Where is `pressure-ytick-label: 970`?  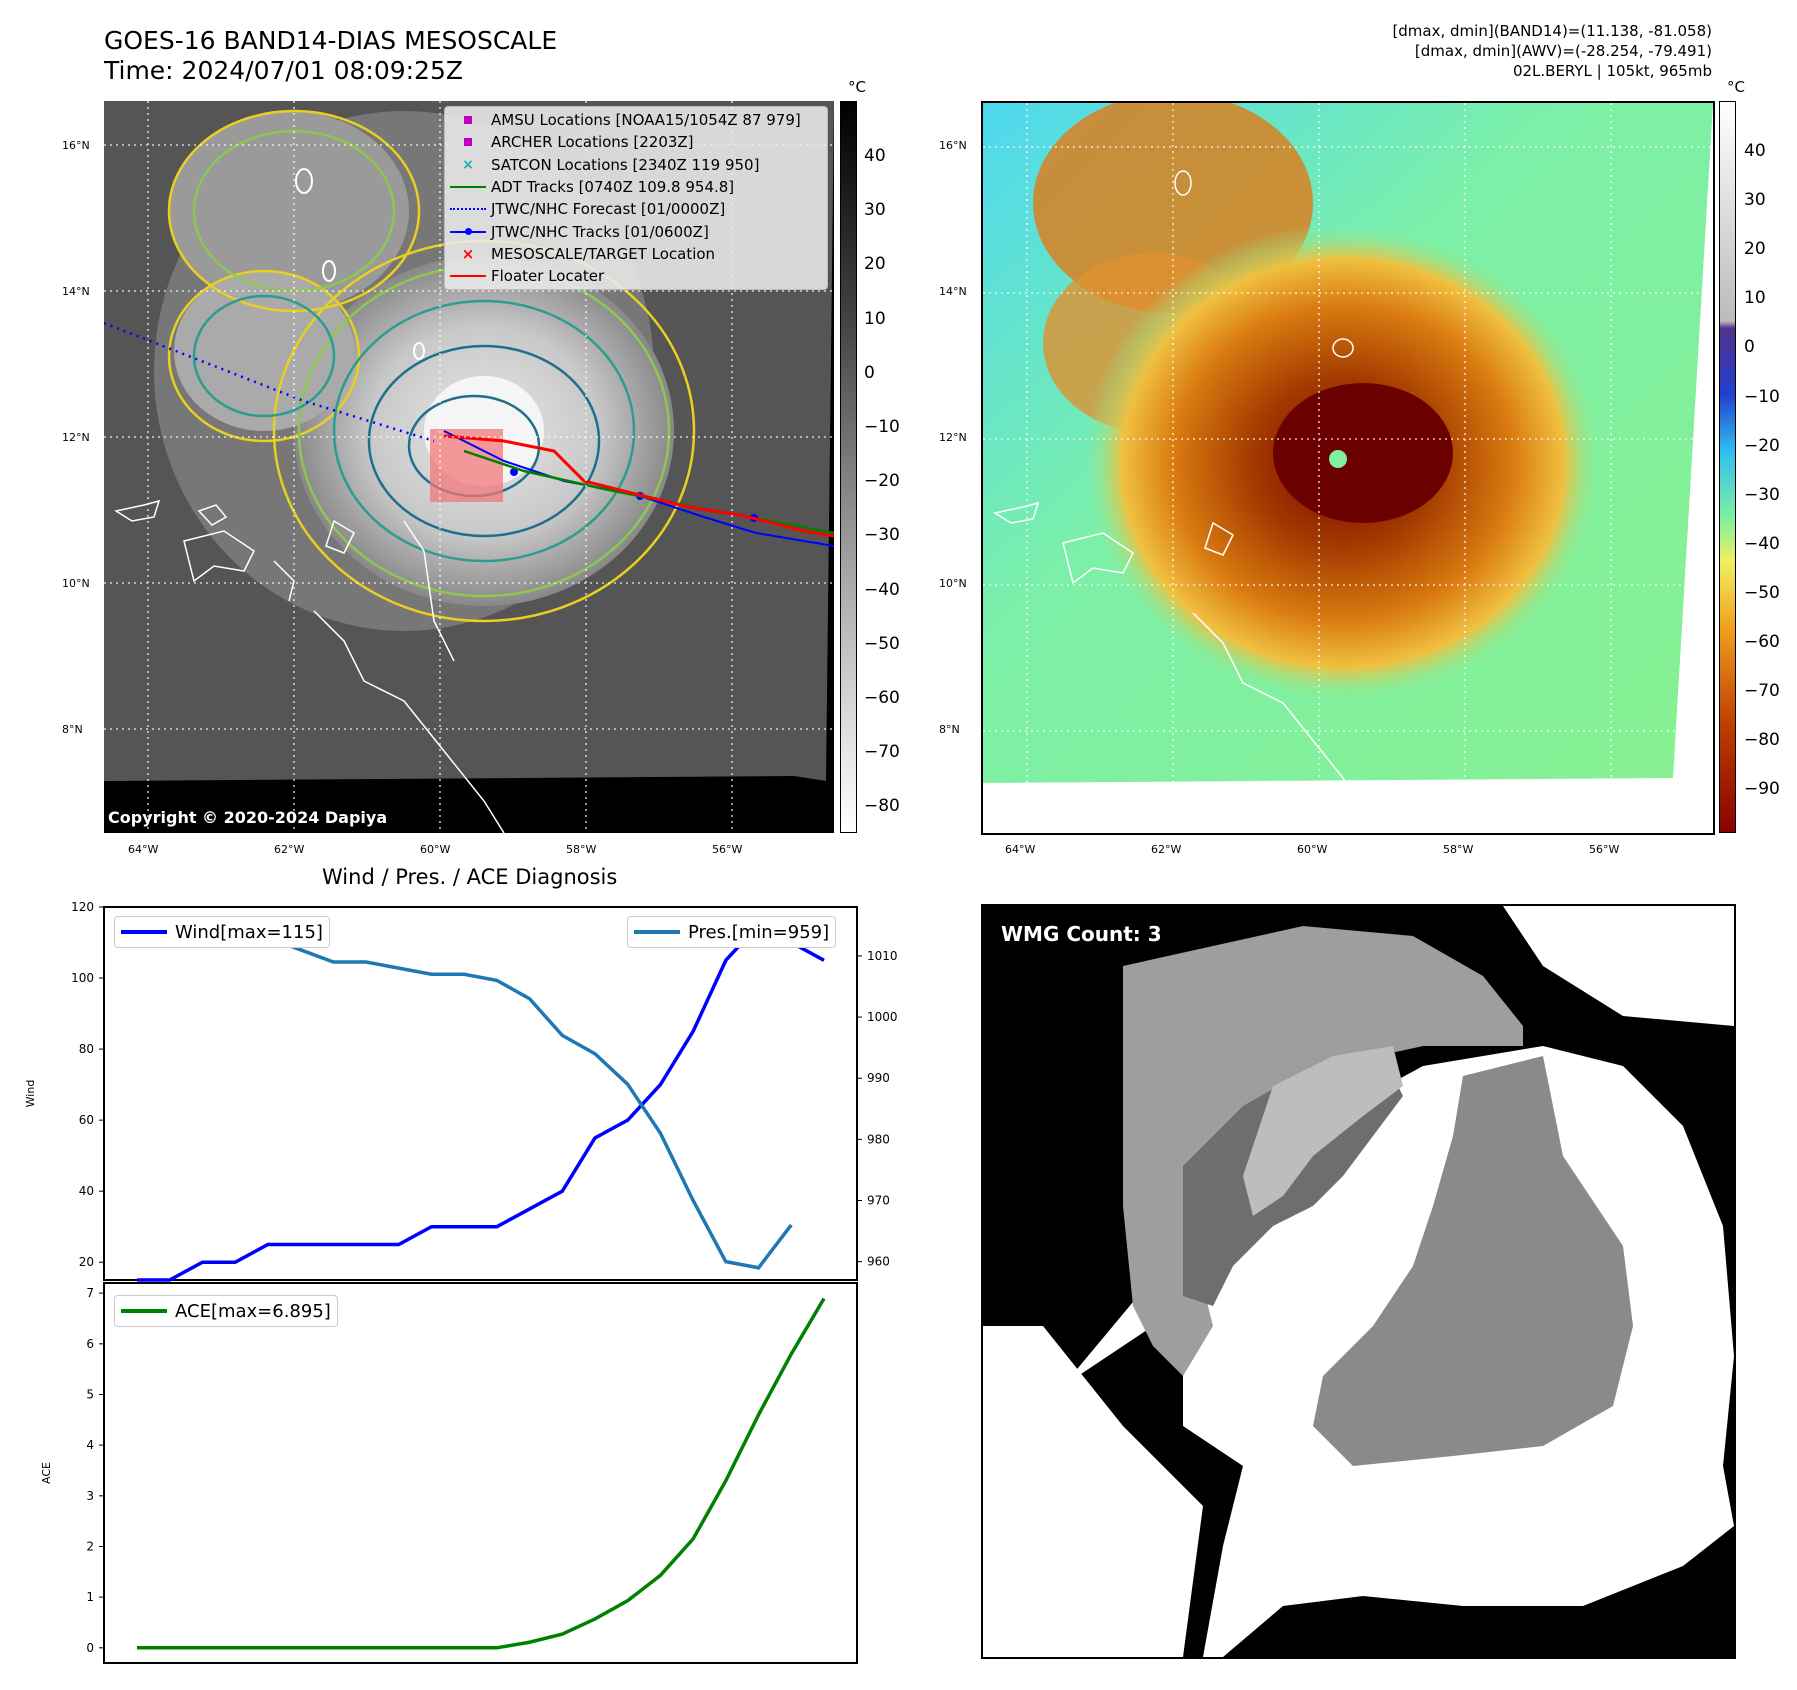 pressure-ytick-label: 970 is located at coordinates (878, 1201).